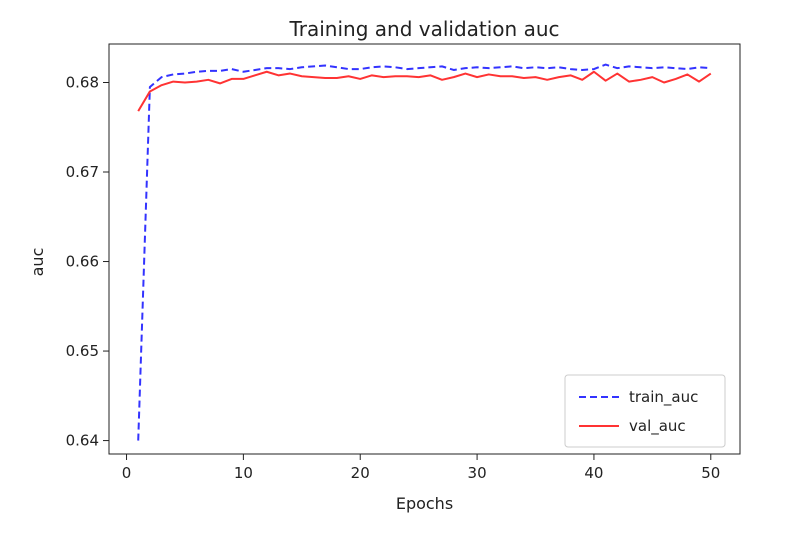 The image size is (806, 546). I want to click on y-axis-label: auc, so click(37, 262).